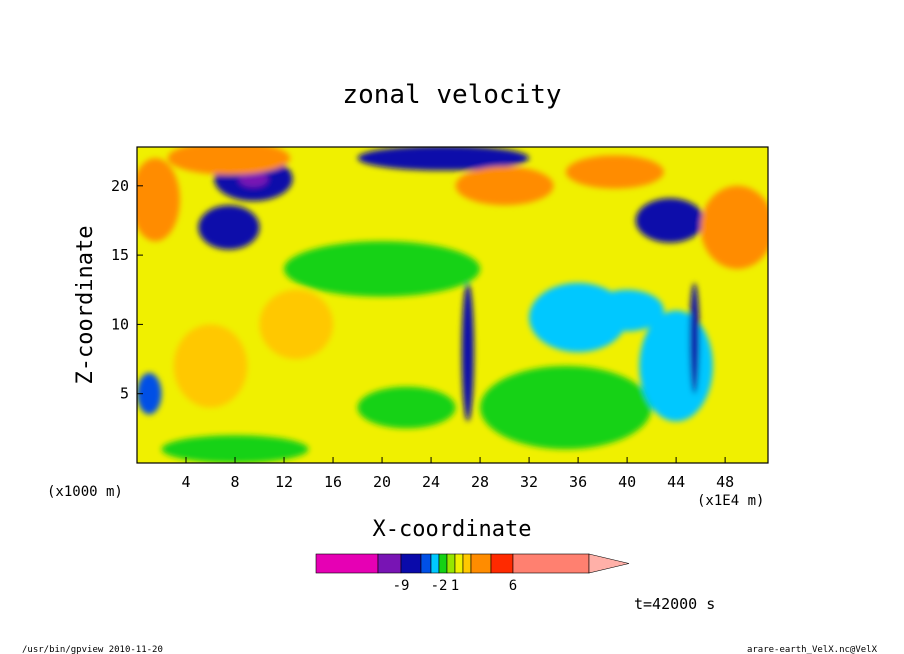  What do you see at coordinates (730, 501) in the screenshot?
I see `x-unit-label: (x1E4 m)` at bounding box center [730, 501].